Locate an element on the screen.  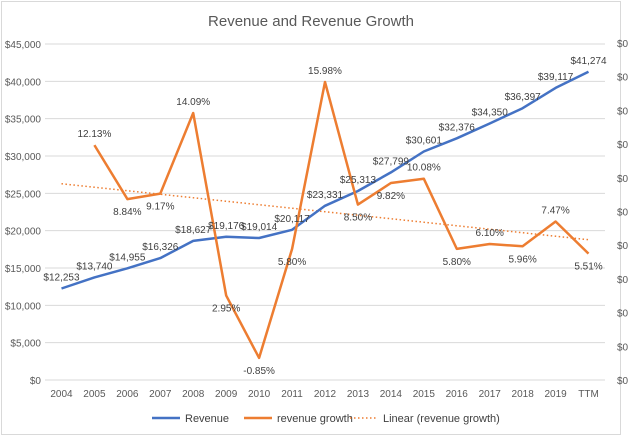
revenue-data-label: $23,331 is located at coordinates (325, 195).